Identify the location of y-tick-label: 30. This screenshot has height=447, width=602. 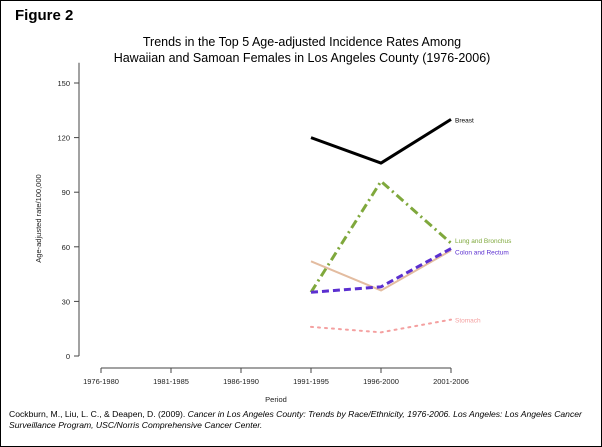
(66, 301).